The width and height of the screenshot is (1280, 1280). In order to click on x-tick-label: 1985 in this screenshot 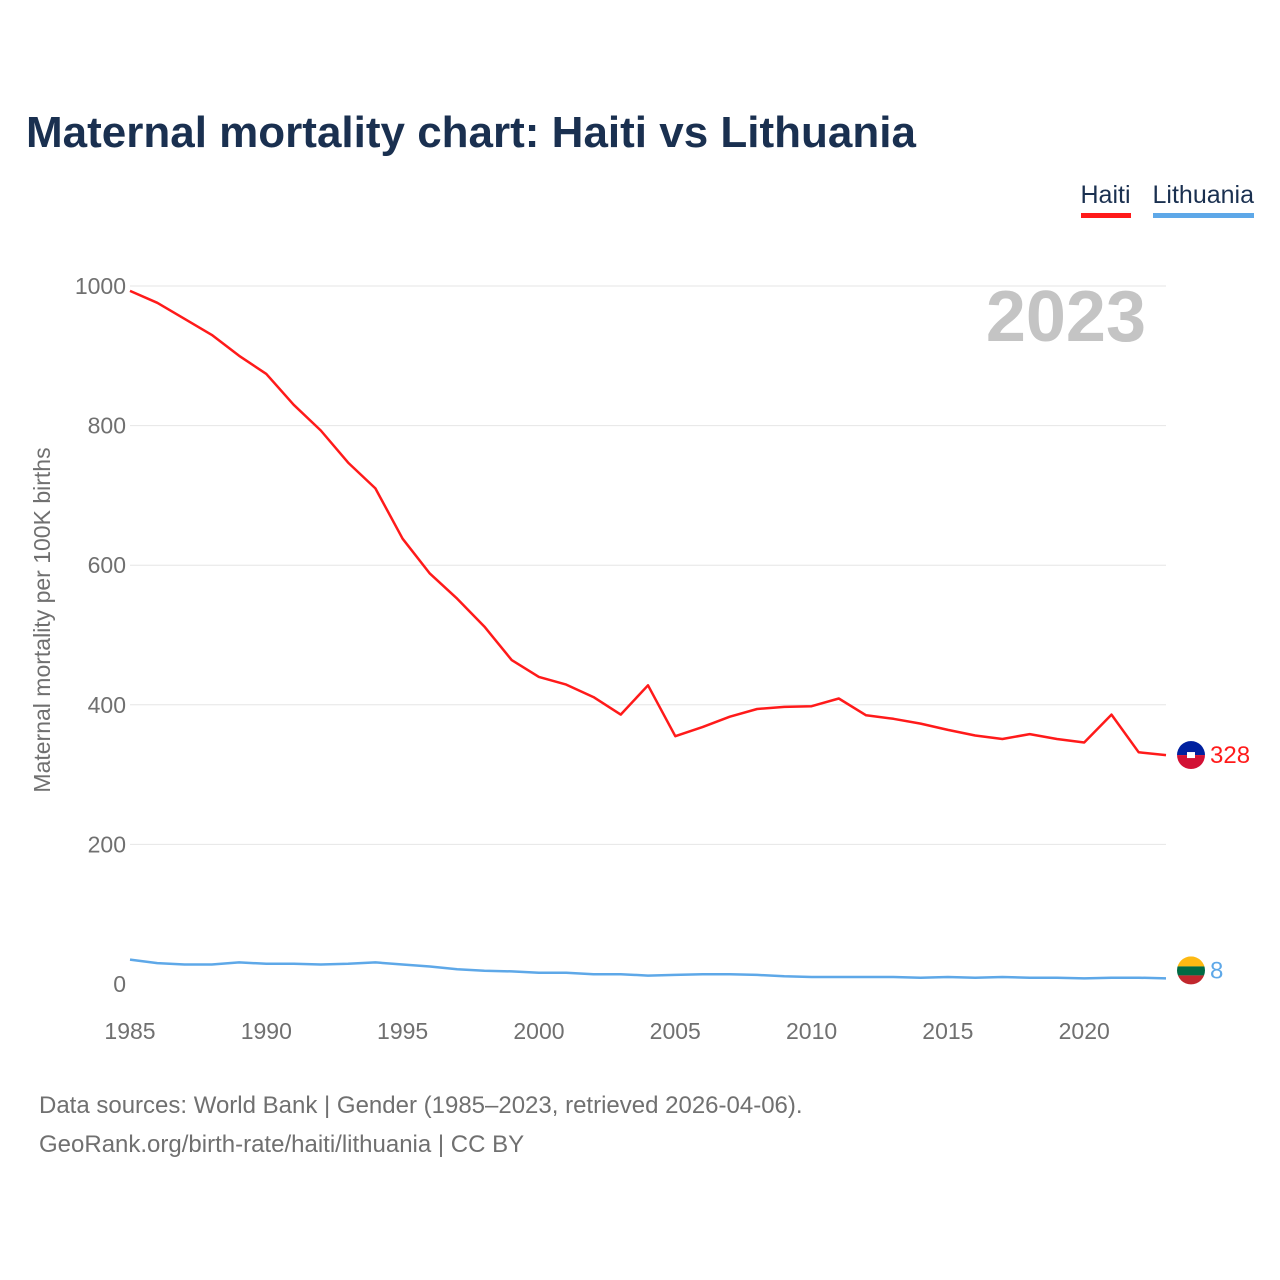, I will do `click(129, 1031)`.